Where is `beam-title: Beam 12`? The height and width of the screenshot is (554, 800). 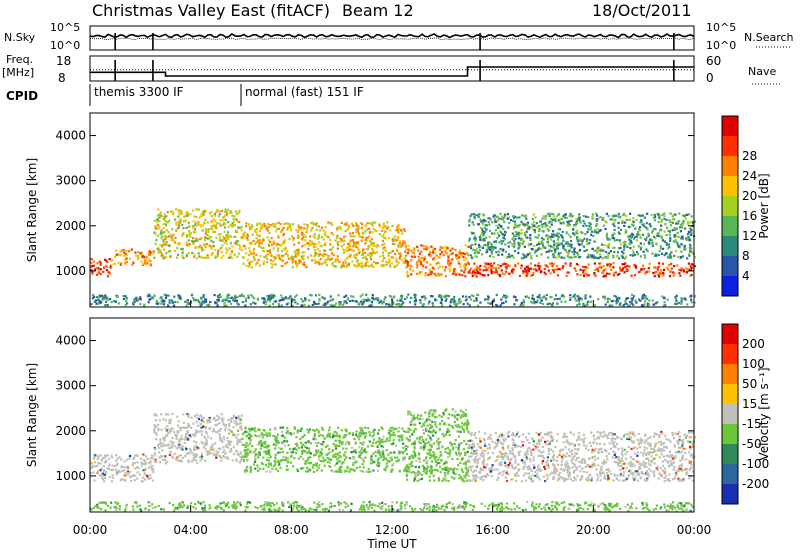
beam-title: Beam 12 is located at coordinates (378, 10).